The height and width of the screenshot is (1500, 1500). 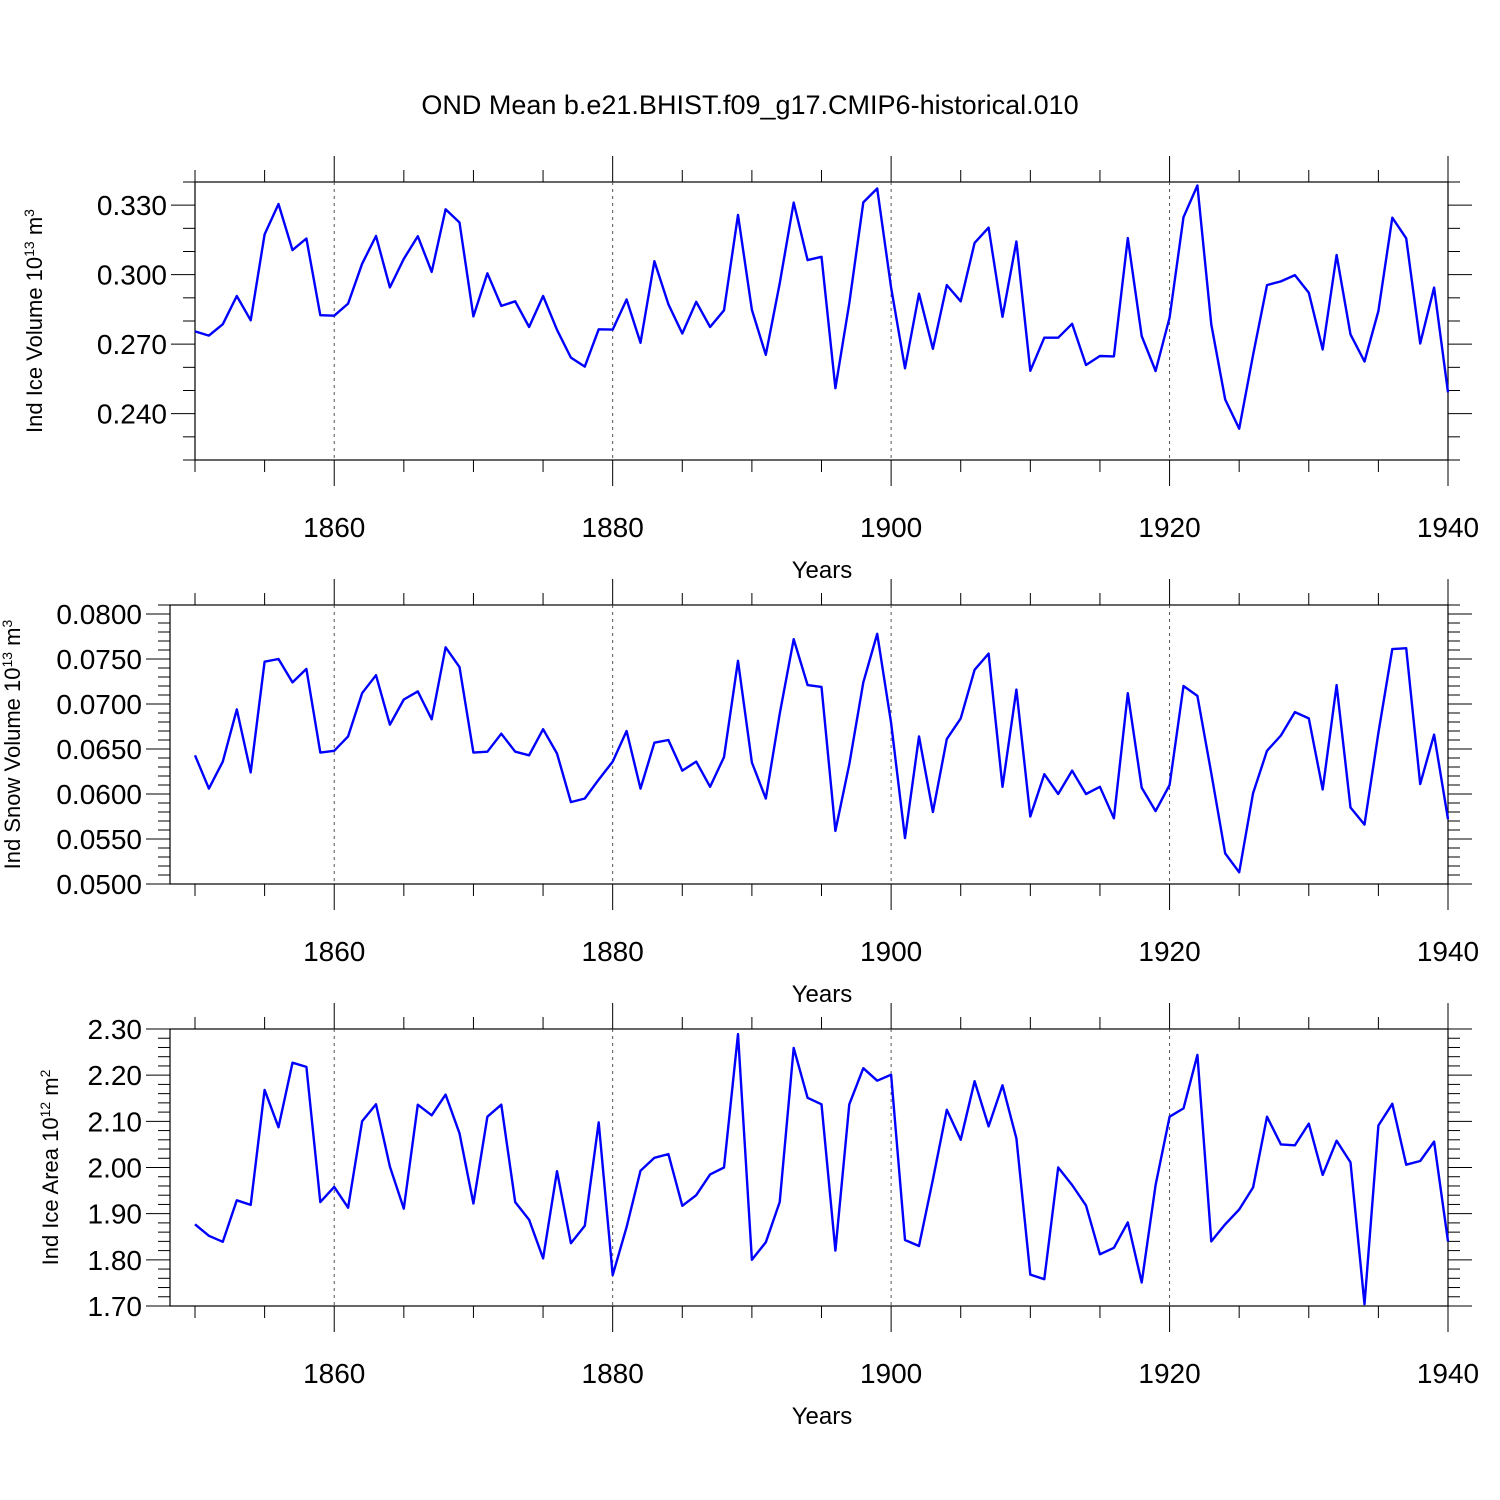 I want to click on y-tick-label: 2.00, so click(x=115, y=1168).